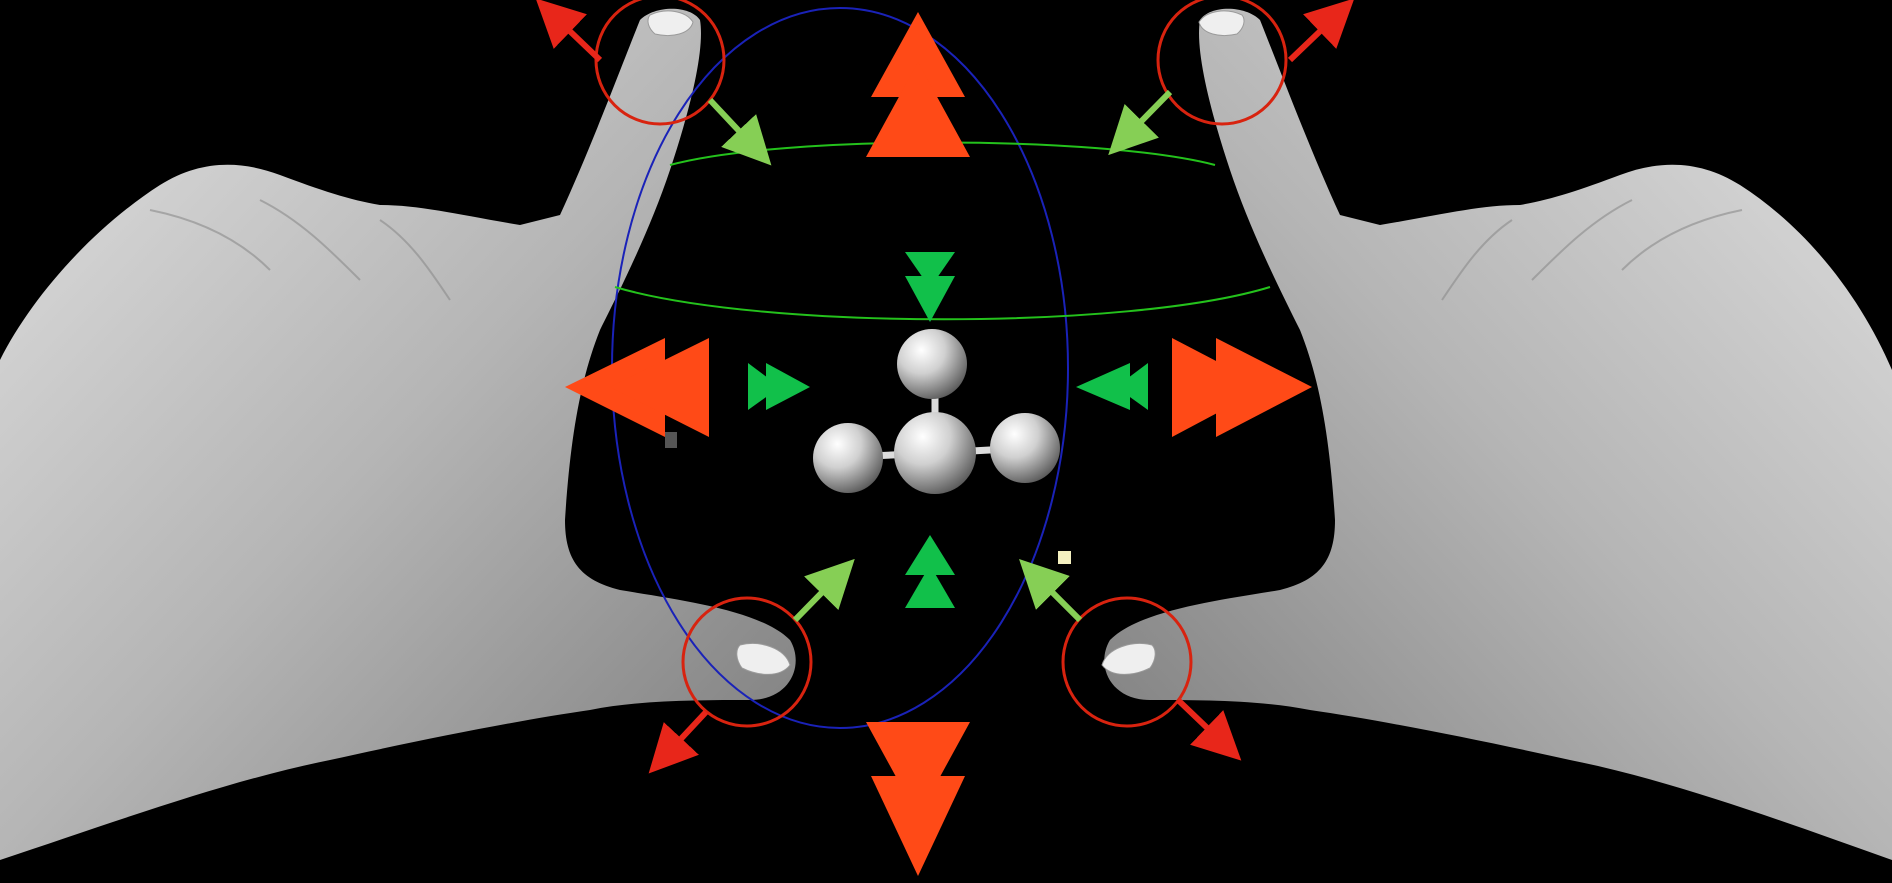  Describe the element at coordinates (918, 84) in the screenshot. I see `expand-up-arrow` at that location.